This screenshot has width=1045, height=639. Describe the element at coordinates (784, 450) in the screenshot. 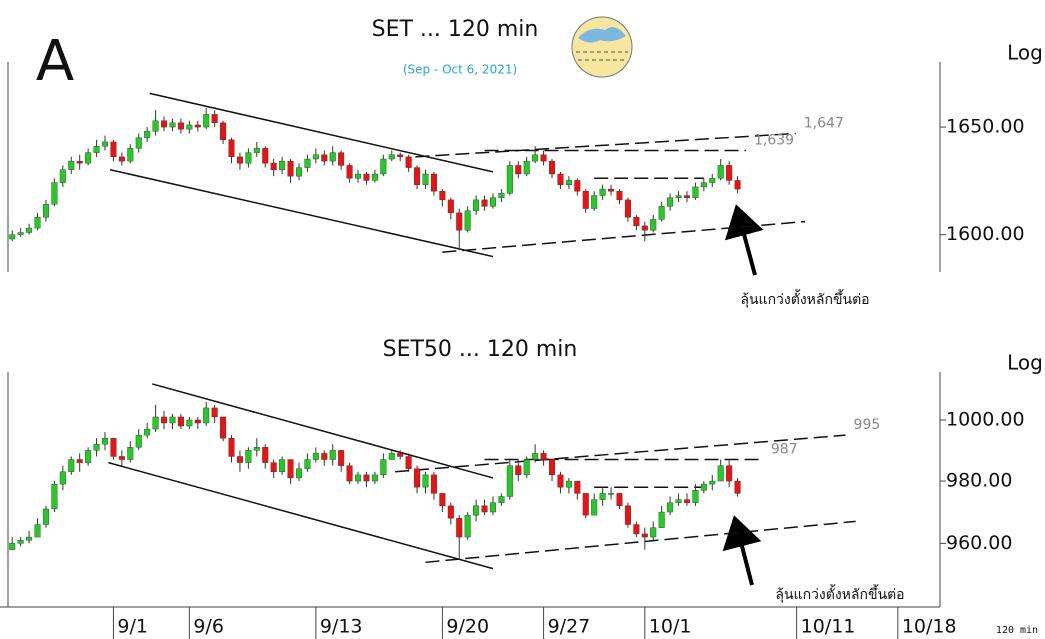

I see `level-label: 987` at that location.